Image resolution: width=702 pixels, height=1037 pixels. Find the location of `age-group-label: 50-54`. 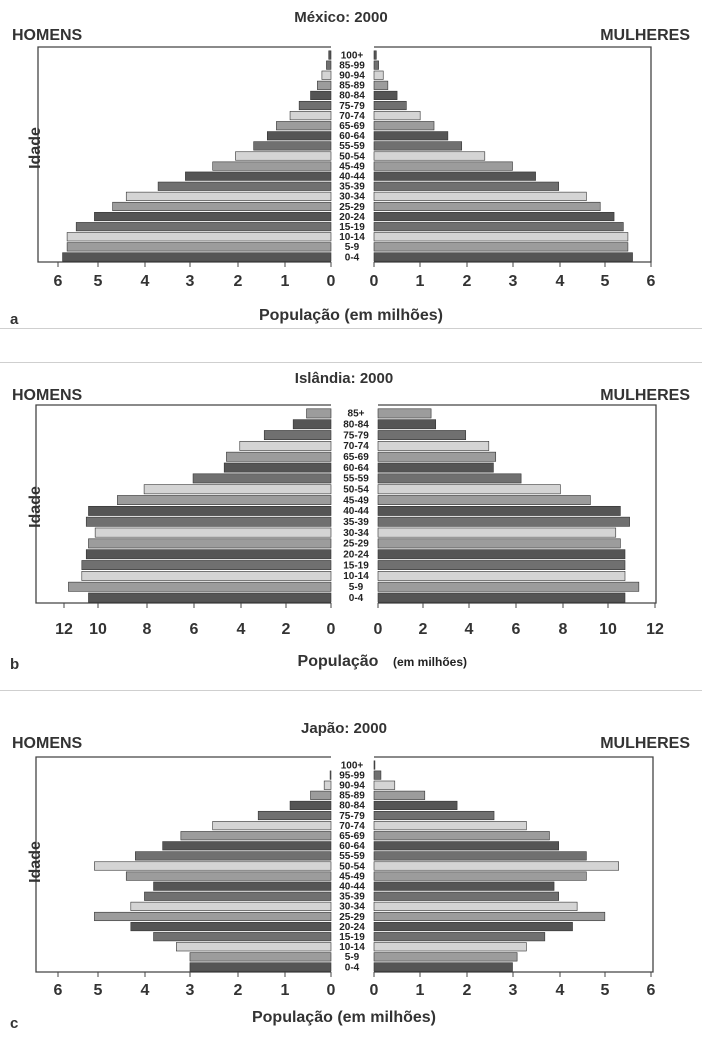

age-group-label: 50-54 is located at coordinates (352, 866).